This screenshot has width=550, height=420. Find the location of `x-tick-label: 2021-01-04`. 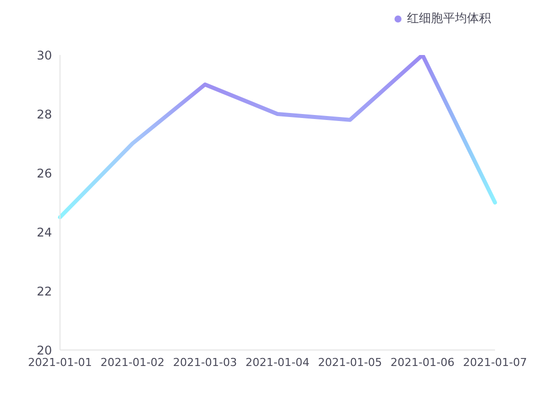

x-tick-label: 2021-01-04 is located at coordinates (278, 362).